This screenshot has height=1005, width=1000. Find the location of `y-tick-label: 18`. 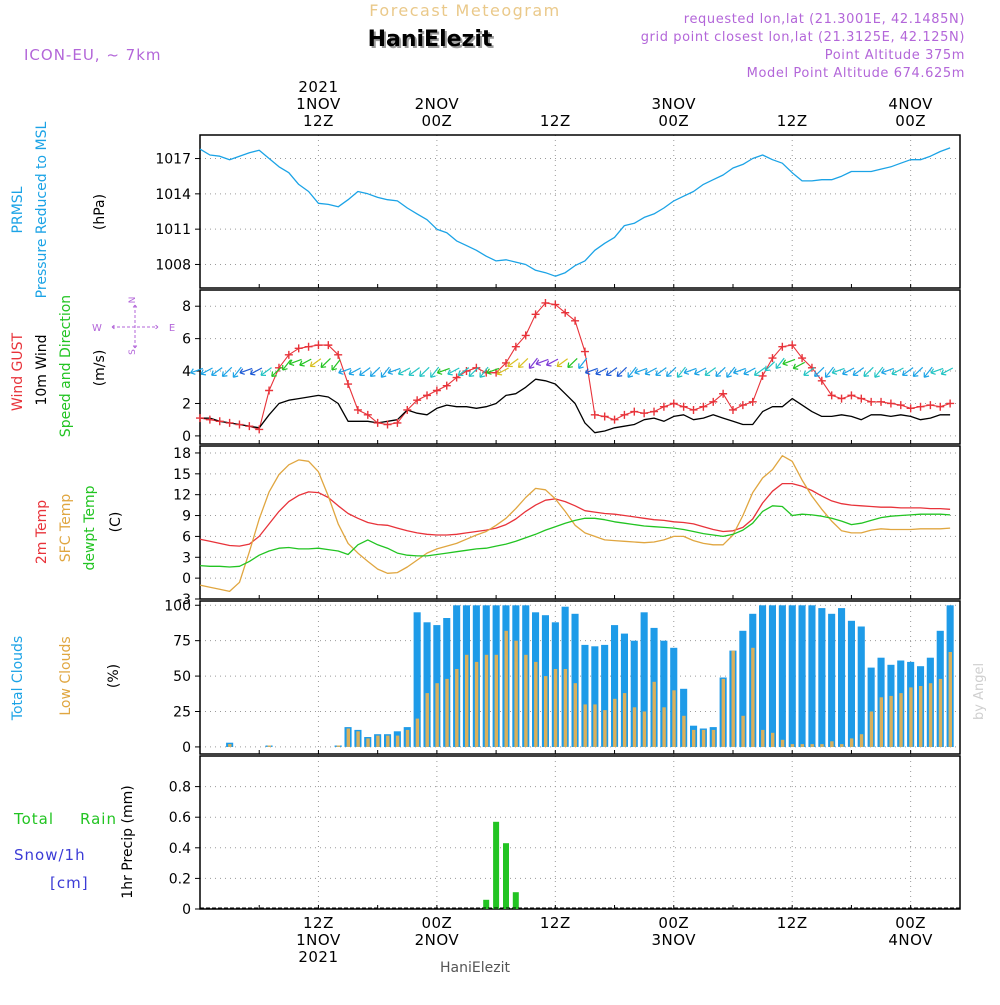

y-tick-label: 18 is located at coordinates (182, 454).